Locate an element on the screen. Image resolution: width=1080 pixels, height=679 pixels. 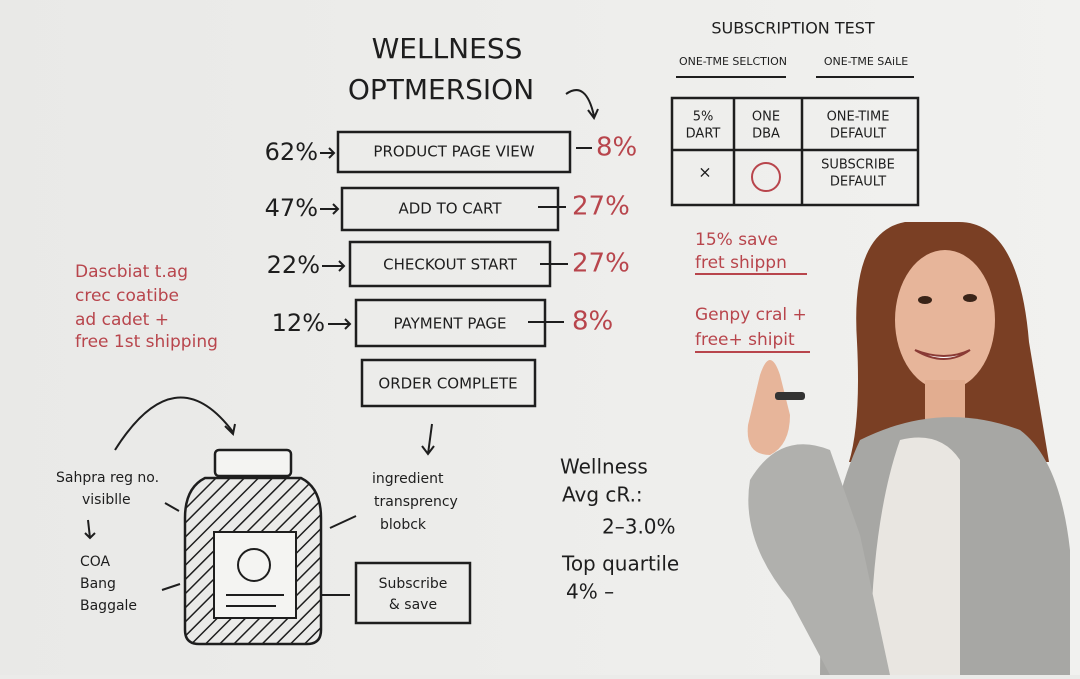
cell: × is located at coordinates (704, 172).